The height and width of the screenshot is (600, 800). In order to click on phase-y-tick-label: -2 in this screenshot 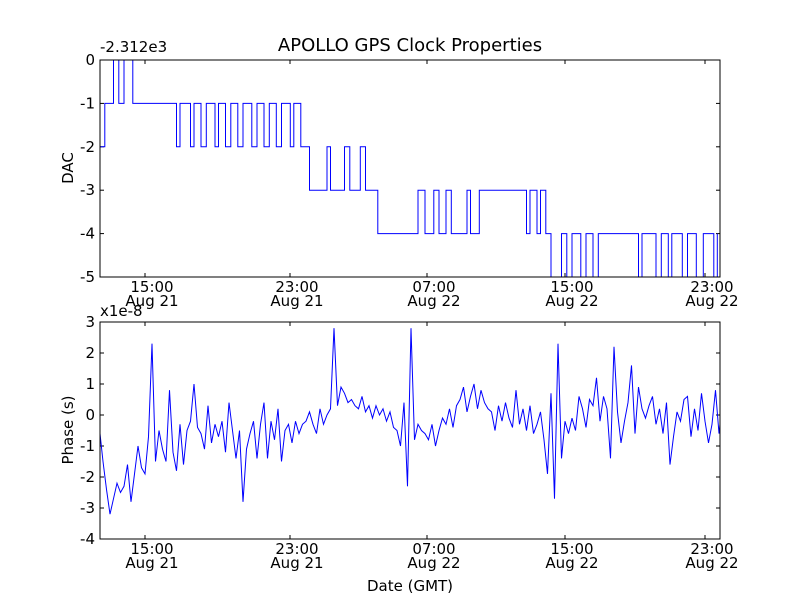, I will do `click(87, 477)`.